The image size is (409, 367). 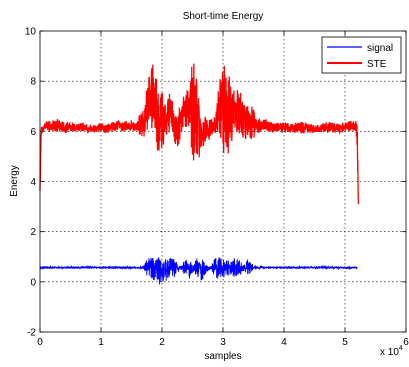 I want to click on y-tick-label: 2, so click(x=33, y=232).